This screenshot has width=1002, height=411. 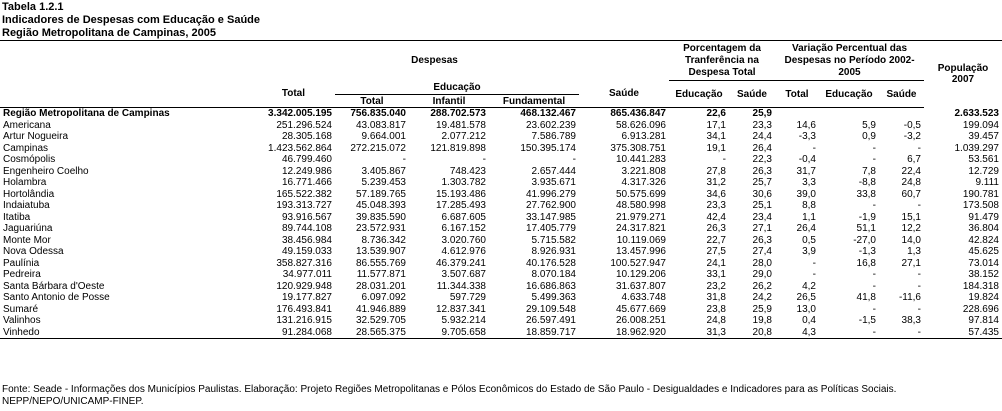 What do you see at coordinates (797, 94) in the screenshot?
I see `header-v-total: Total` at bounding box center [797, 94].